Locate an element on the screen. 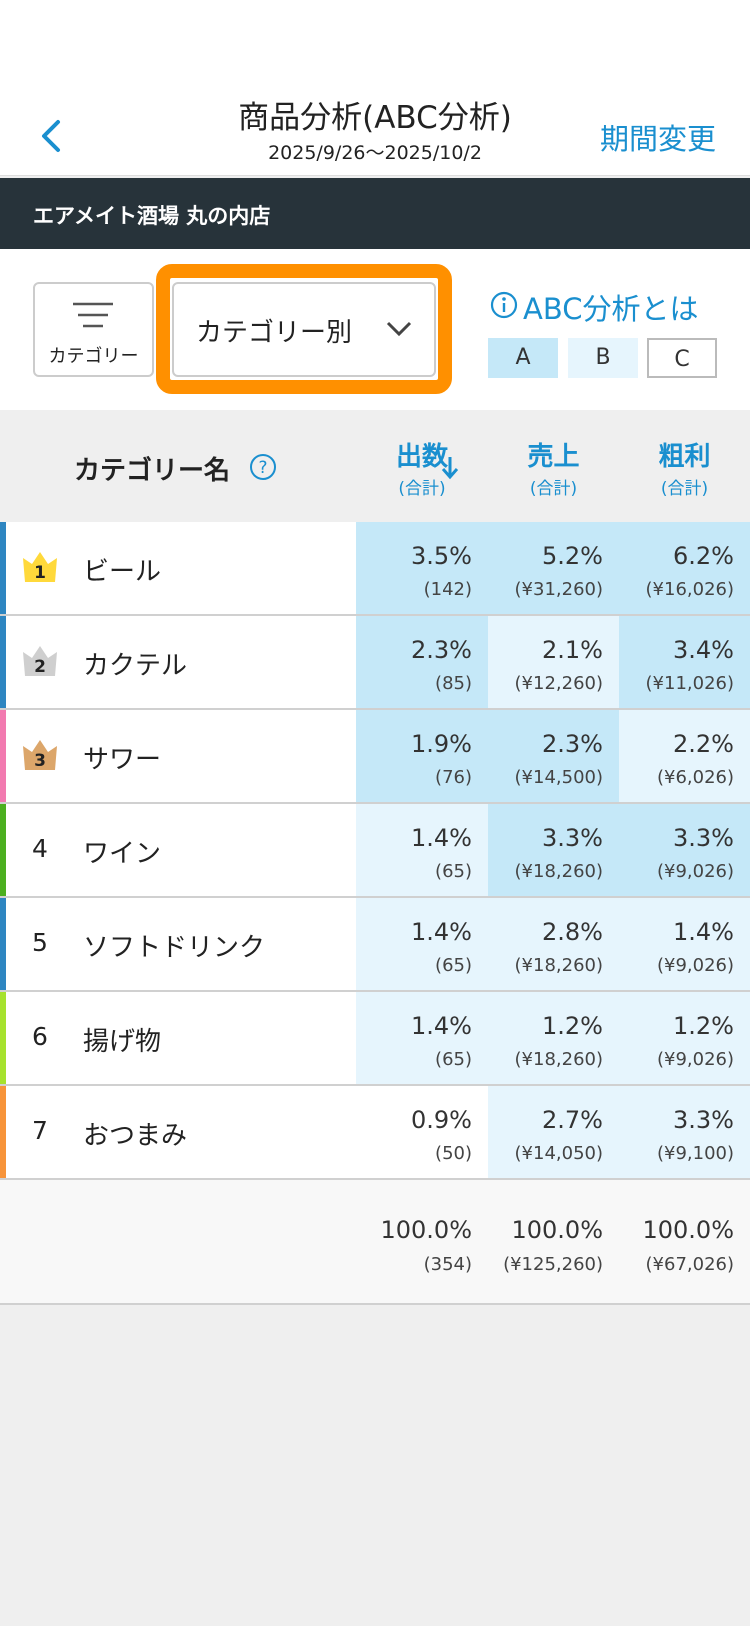 The image size is (750, 1626). column-header: 売上 is located at coordinates (553, 457).